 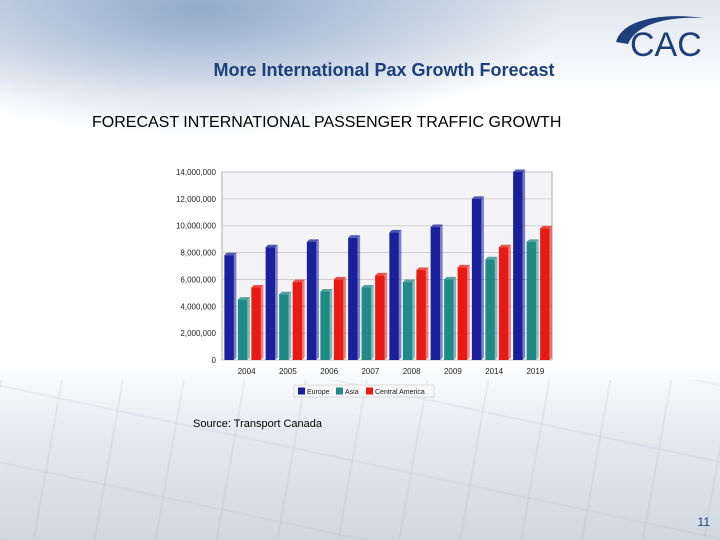 What do you see at coordinates (198, 253) in the screenshot?
I see `y-tick-label: 8,000,000` at bounding box center [198, 253].